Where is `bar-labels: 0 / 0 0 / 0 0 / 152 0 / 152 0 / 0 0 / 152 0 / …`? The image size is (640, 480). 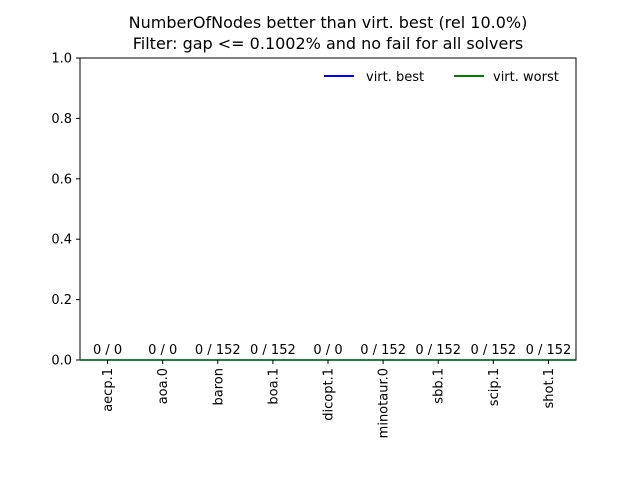 bar-labels: 0 / 0 0 / 0 0 / 152 0 / 152 0 / 0 0 / 152 0 / … is located at coordinates (332, 350).